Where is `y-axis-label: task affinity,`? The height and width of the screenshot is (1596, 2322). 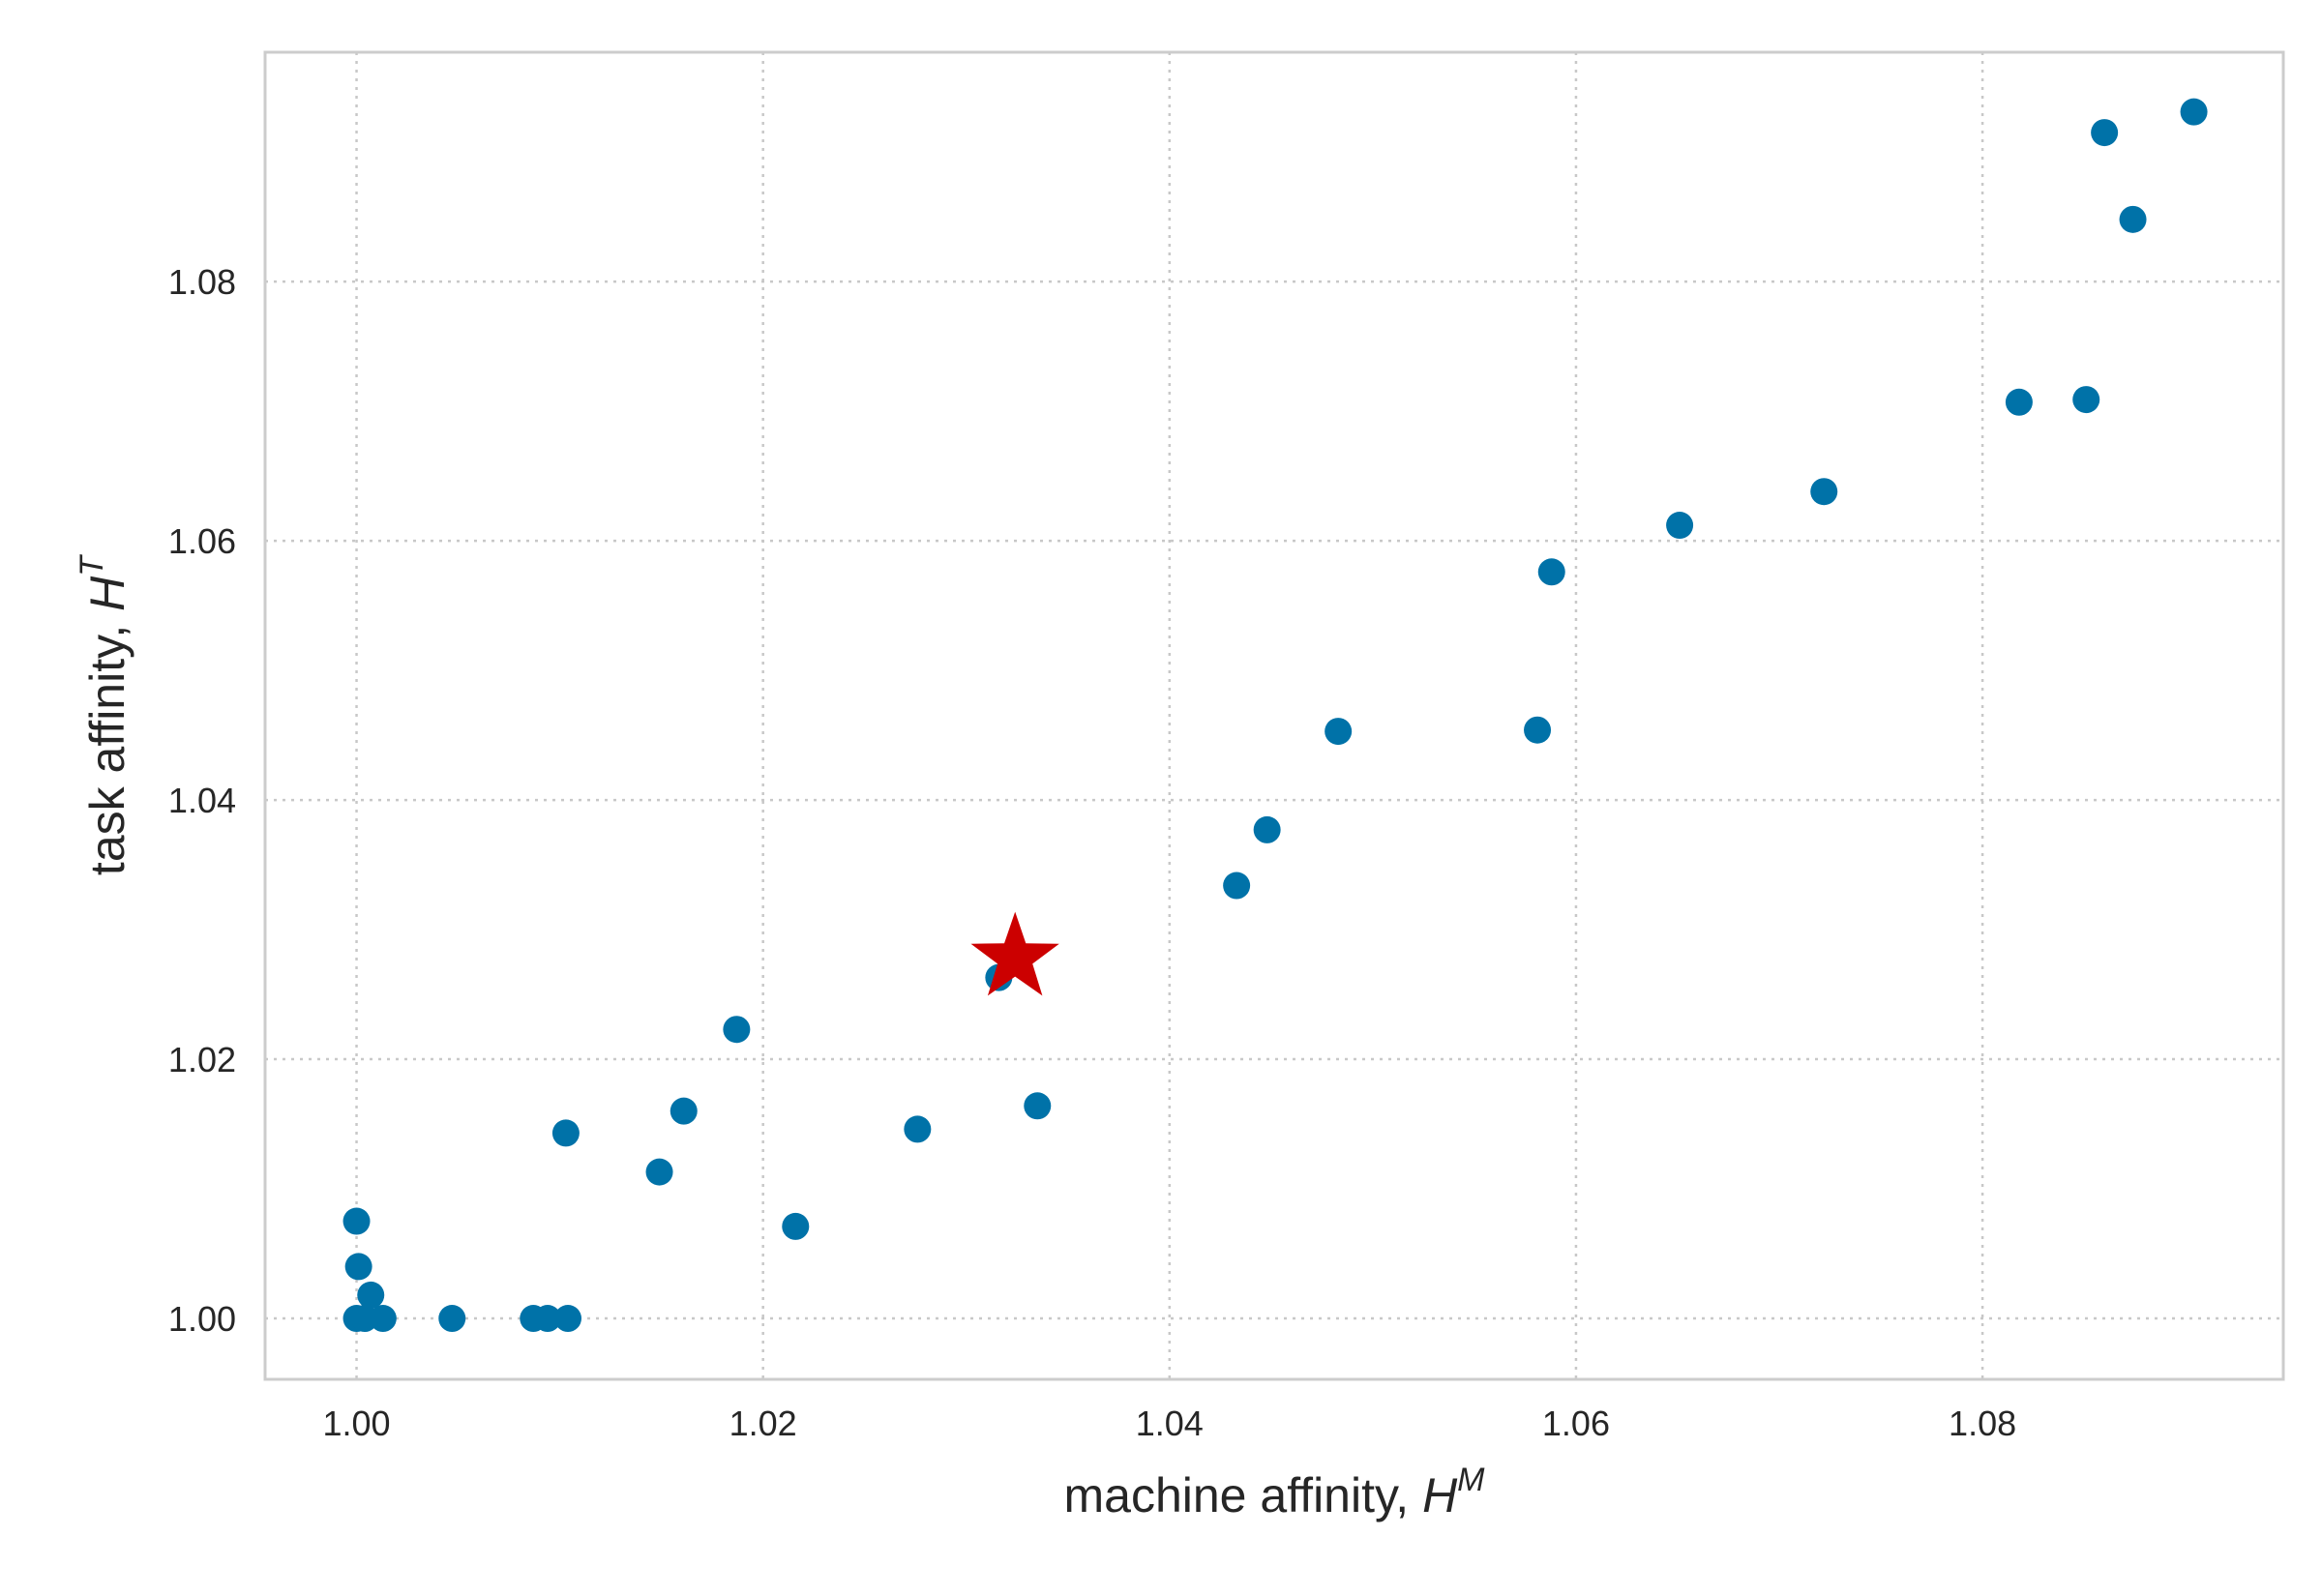 y-axis-label: task affinity, is located at coordinates (107, 743).